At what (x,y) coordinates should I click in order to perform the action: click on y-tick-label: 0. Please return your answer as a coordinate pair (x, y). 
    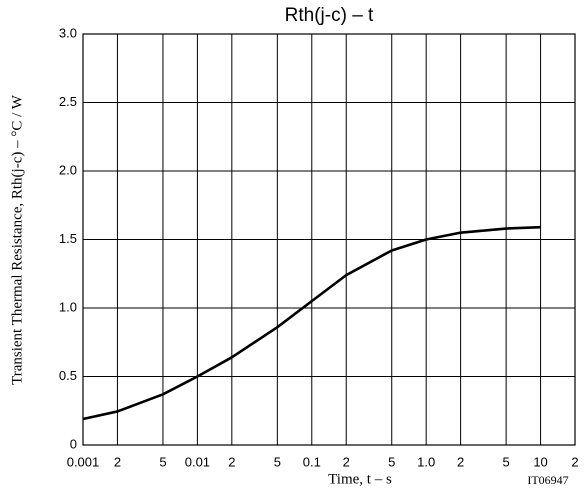
    Looking at the image, I should click on (73, 443).